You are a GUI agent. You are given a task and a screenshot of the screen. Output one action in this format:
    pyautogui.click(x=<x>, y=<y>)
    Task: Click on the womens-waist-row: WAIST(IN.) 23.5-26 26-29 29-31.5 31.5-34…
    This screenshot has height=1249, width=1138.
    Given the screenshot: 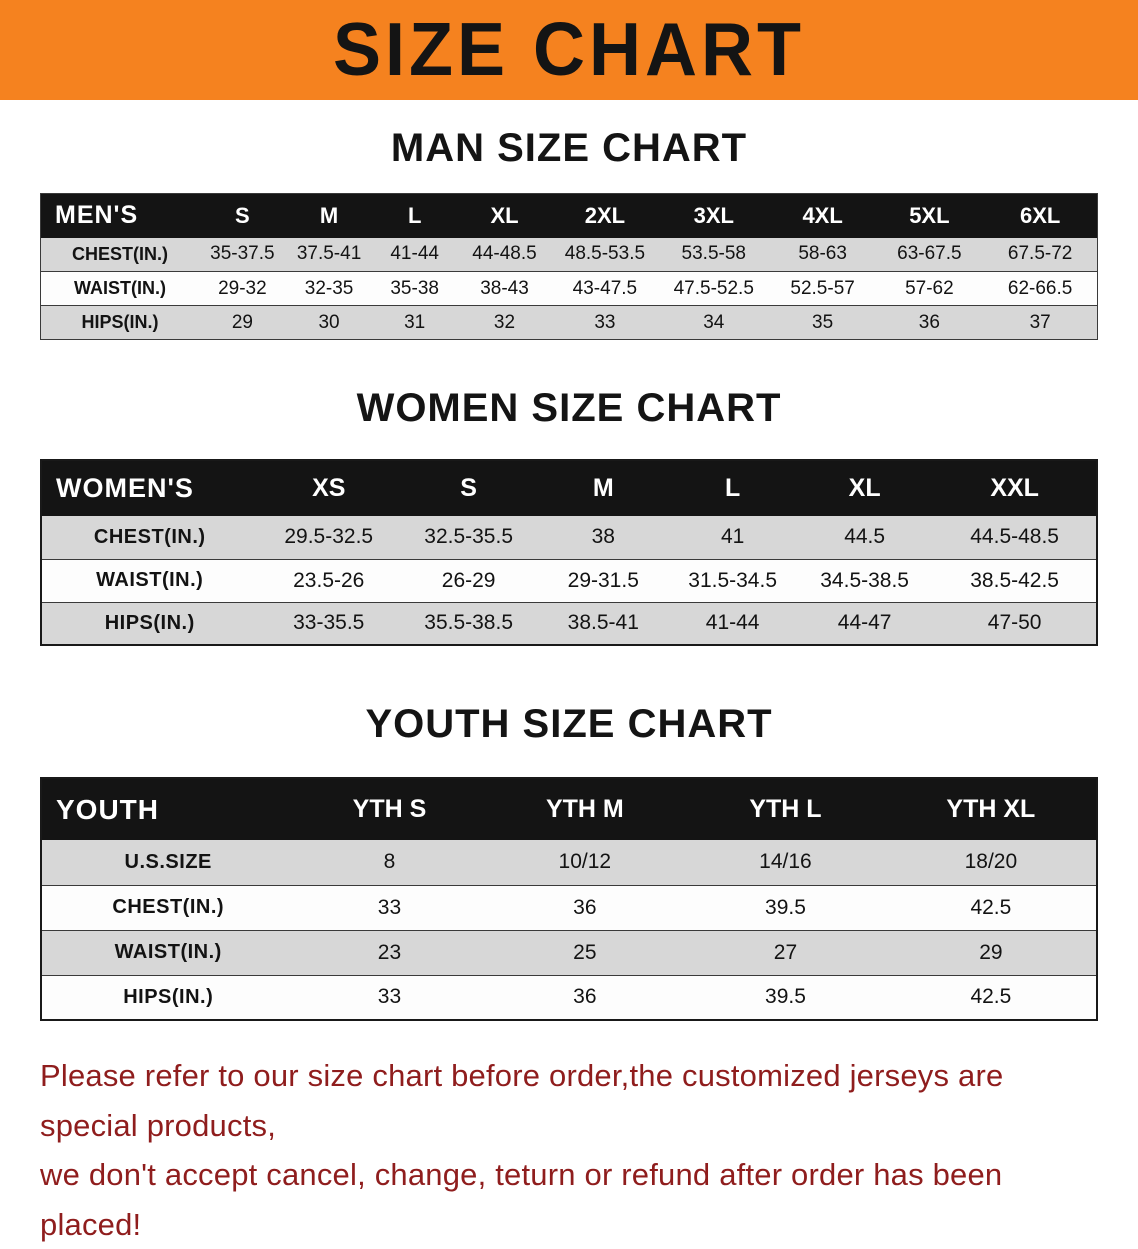 What is the action you would take?
    pyautogui.click(x=569, y=581)
    